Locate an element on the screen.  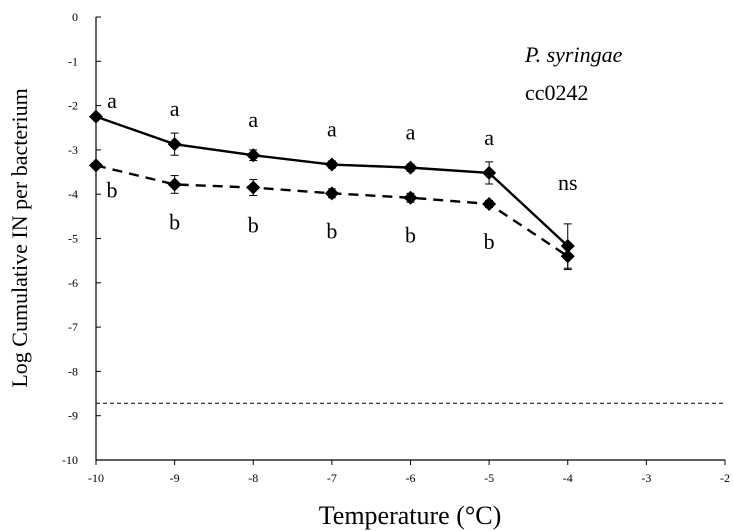
x-tick-label: -10 is located at coordinates (96, 478).